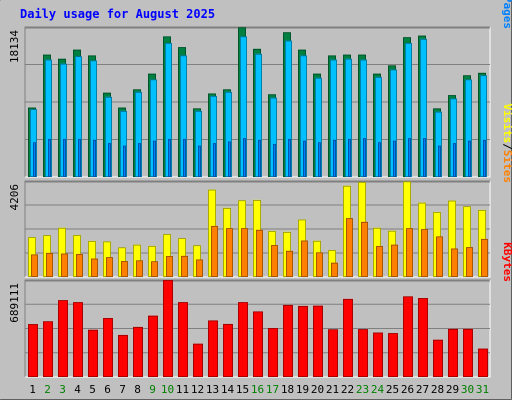 This screenshot has width=512, height=405. Describe the element at coordinates (257, 389) in the screenshot. I see `x-tick-label: 16` at that location.